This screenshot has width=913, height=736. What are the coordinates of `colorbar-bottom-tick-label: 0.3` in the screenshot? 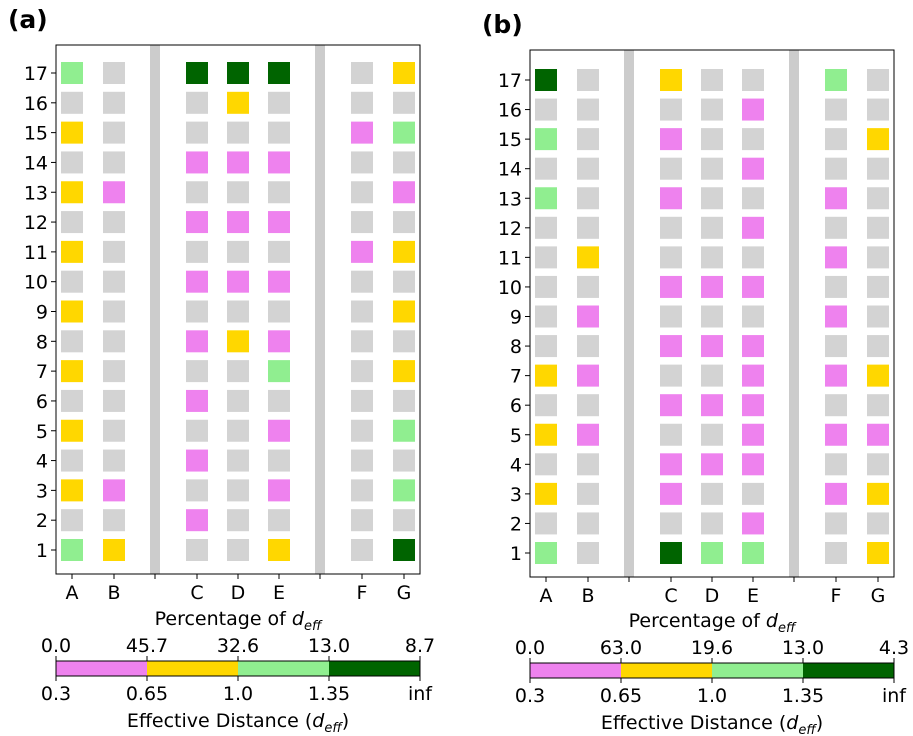 It's located at (56, 694).